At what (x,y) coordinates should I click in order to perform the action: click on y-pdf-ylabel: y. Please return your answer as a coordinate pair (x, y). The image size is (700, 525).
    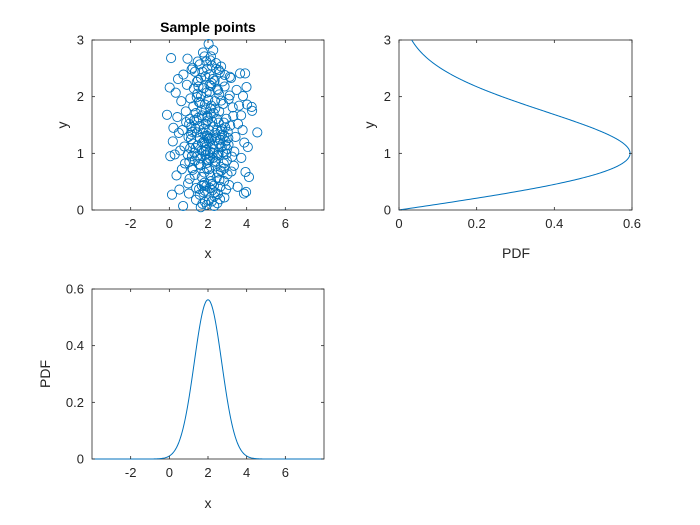
    Looking at the image, I should click on (369, 125).